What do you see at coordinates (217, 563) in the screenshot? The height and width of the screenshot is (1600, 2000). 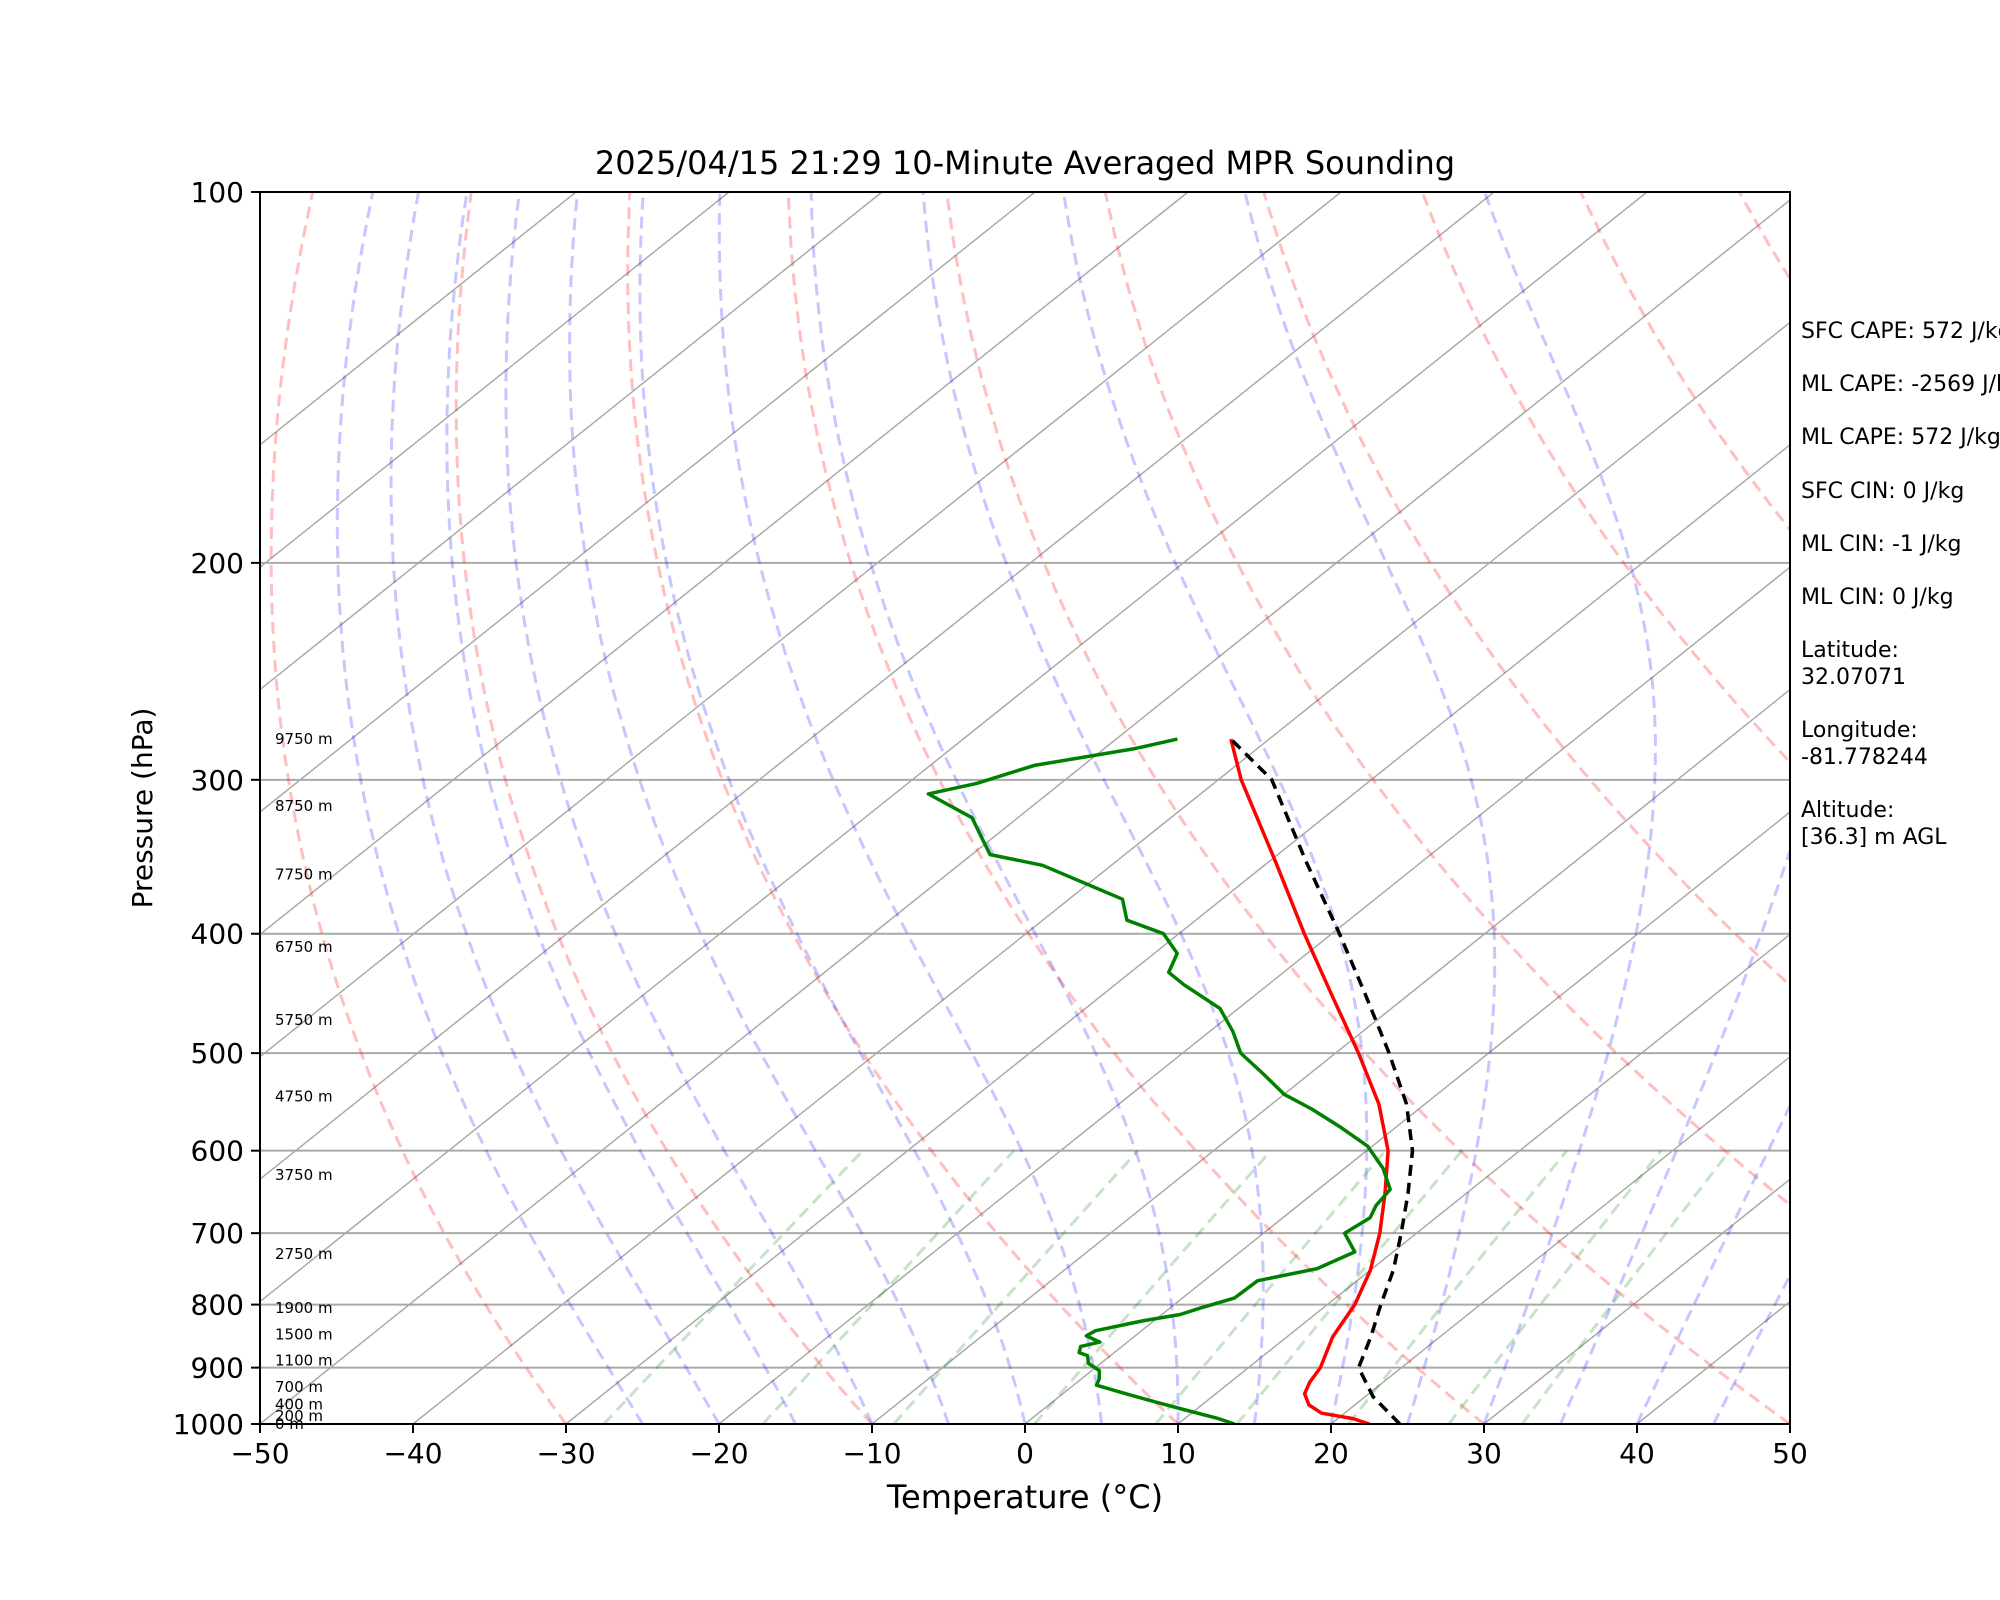 I see `y-tick-label: 200` at bounding box center [217, 563].